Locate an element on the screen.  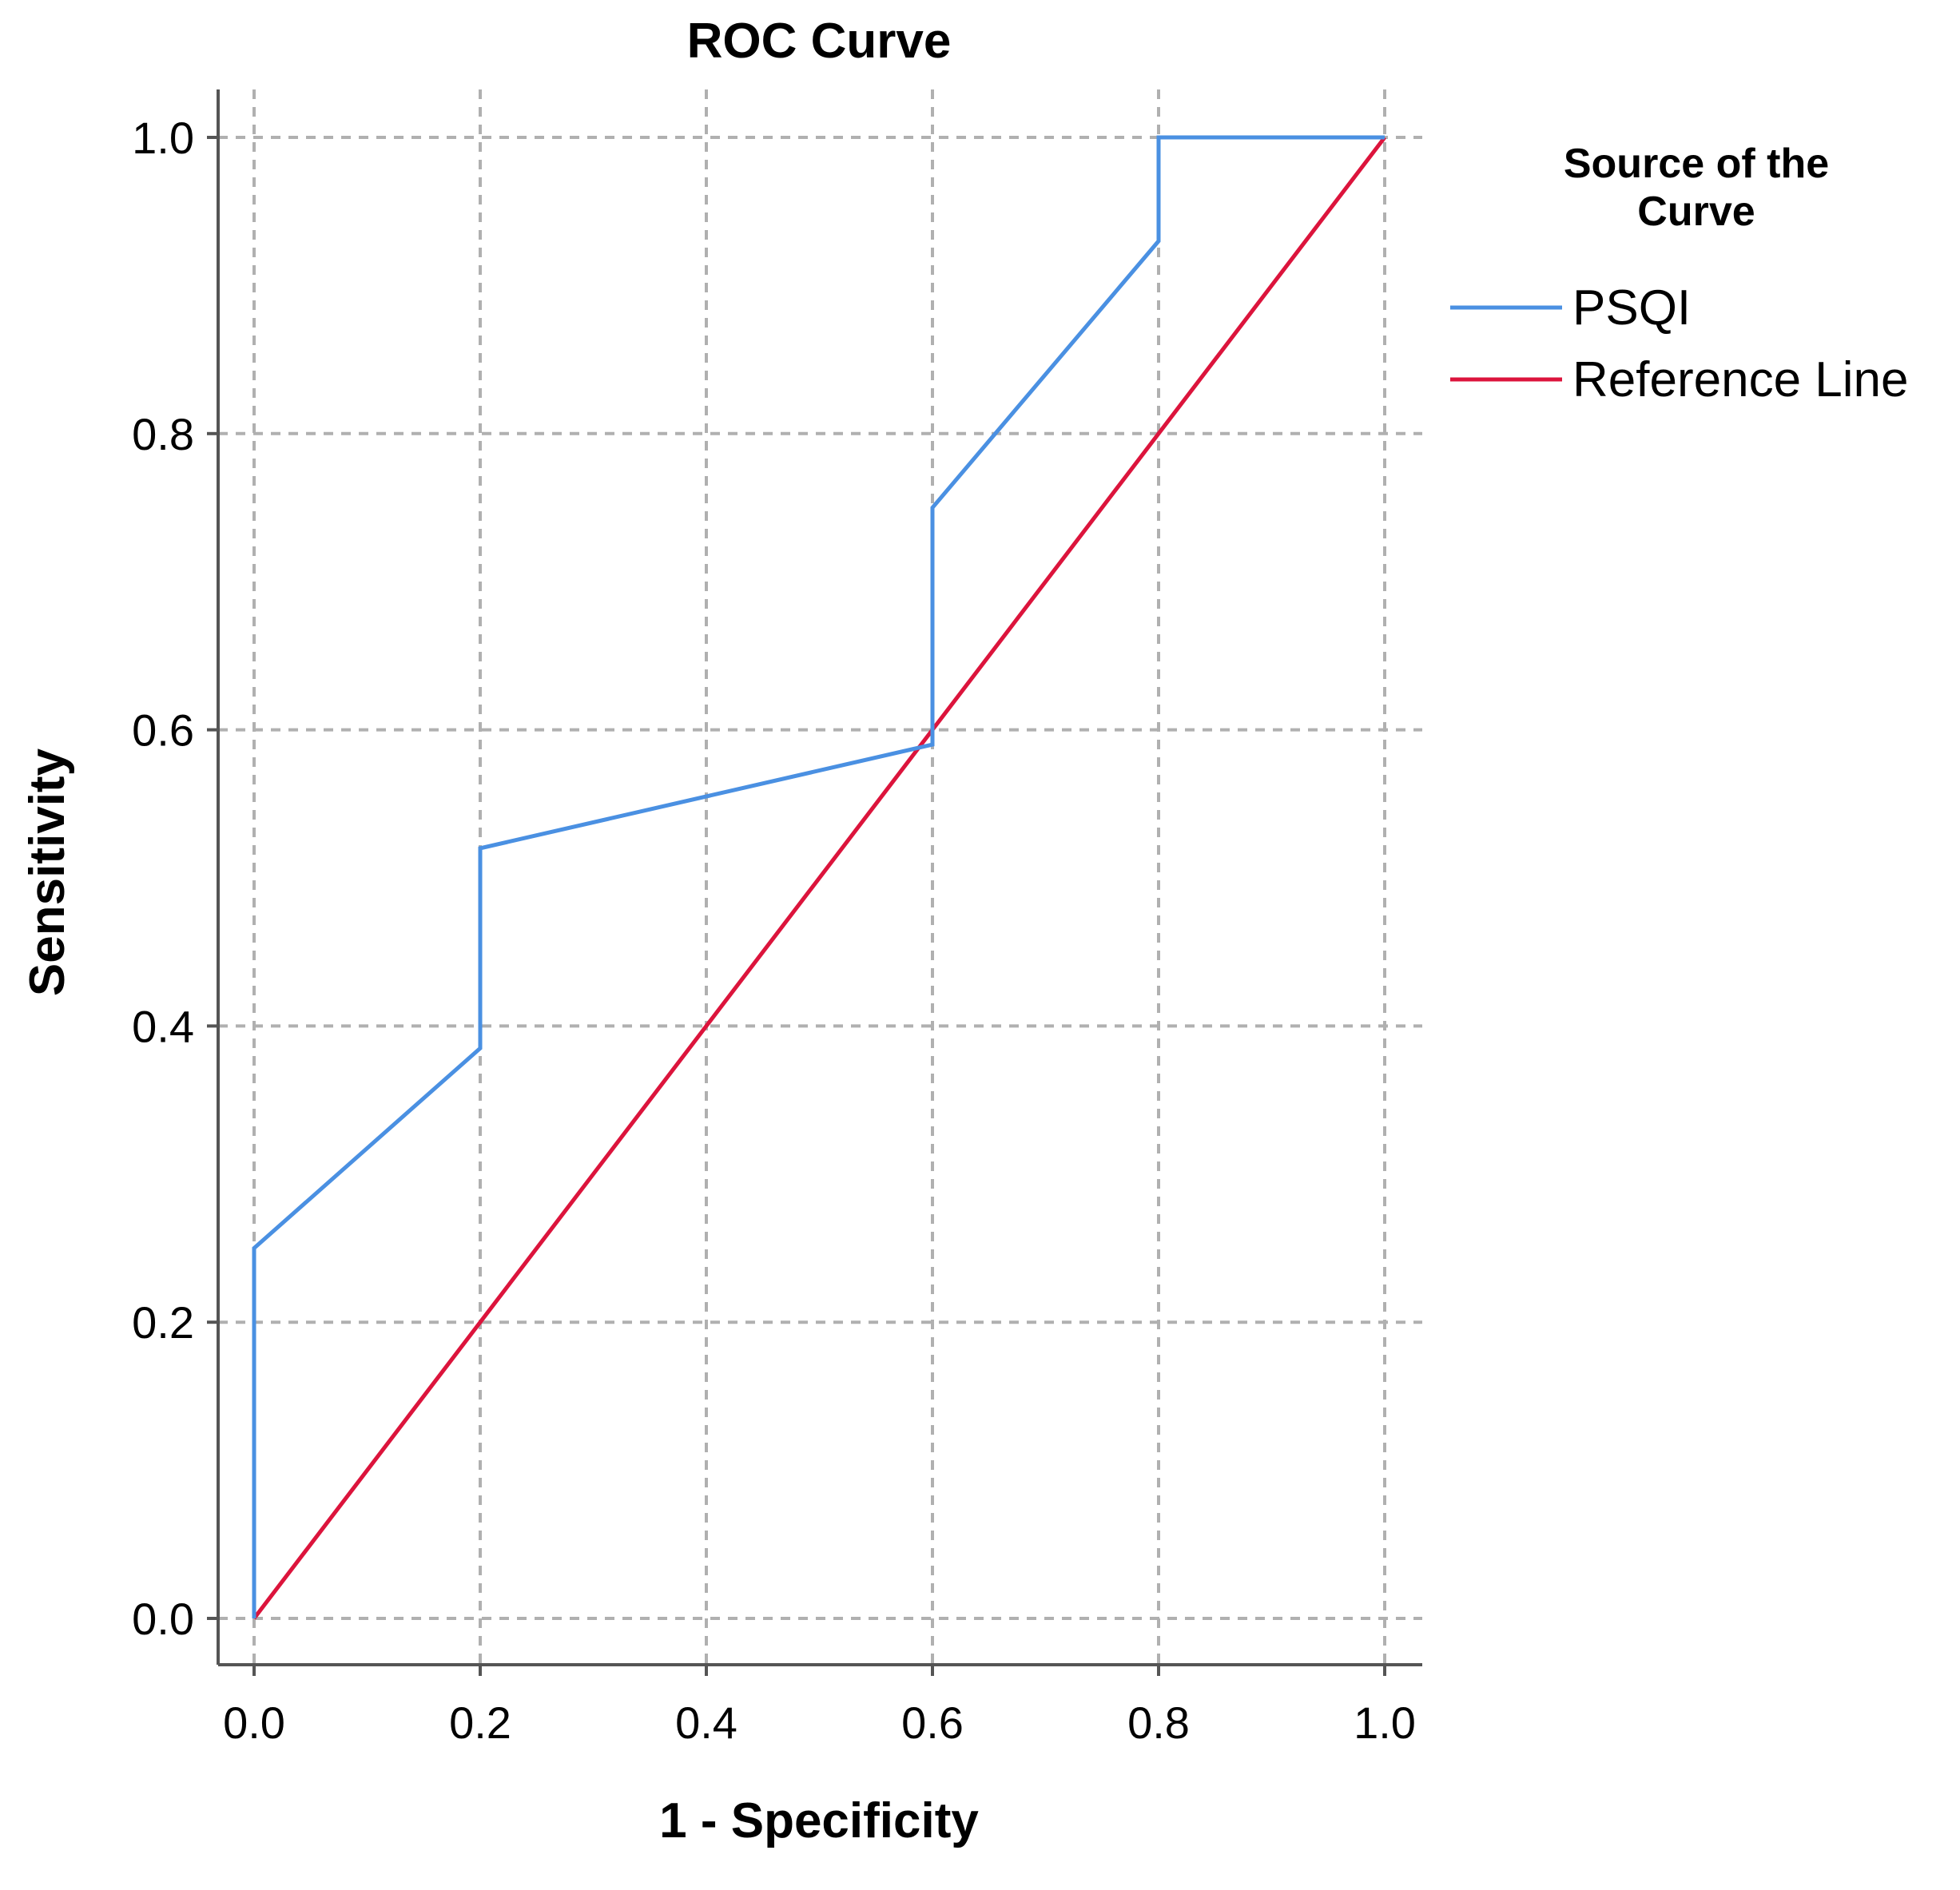
x-tick-label: 1.0 is located at coordinates (1385, 1722).